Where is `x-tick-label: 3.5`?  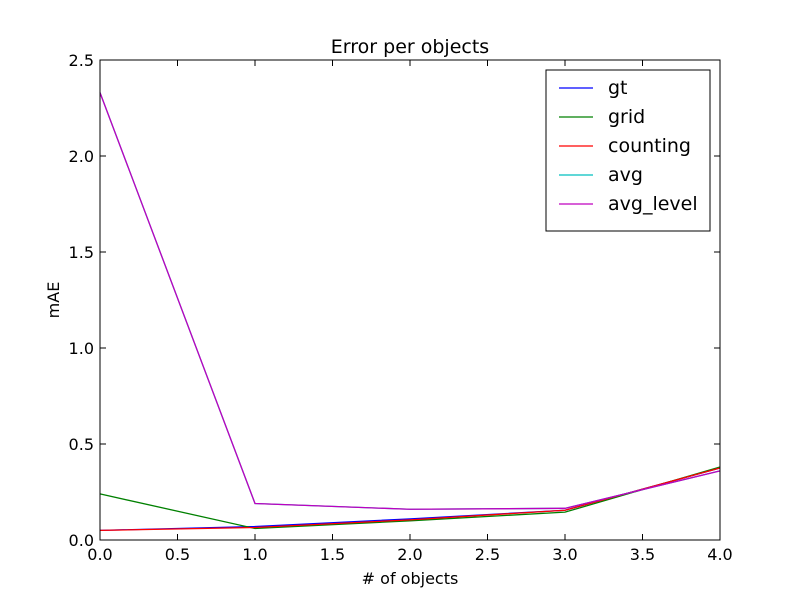
x-tick-label: 3.5 is located at coordinates (642, 554).